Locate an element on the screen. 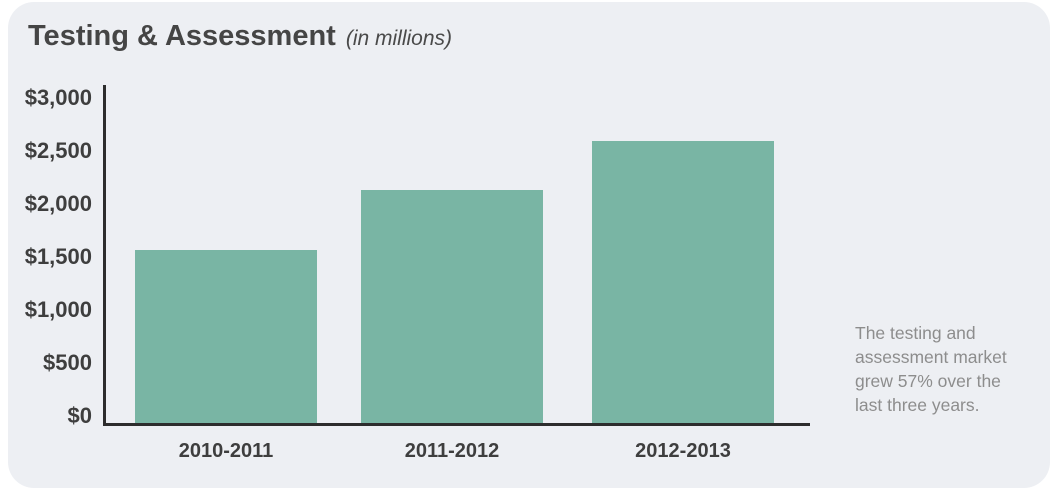 This screenshot has width=1055, height=494. bar-2012-2013 is located at coordinates (683, 282).